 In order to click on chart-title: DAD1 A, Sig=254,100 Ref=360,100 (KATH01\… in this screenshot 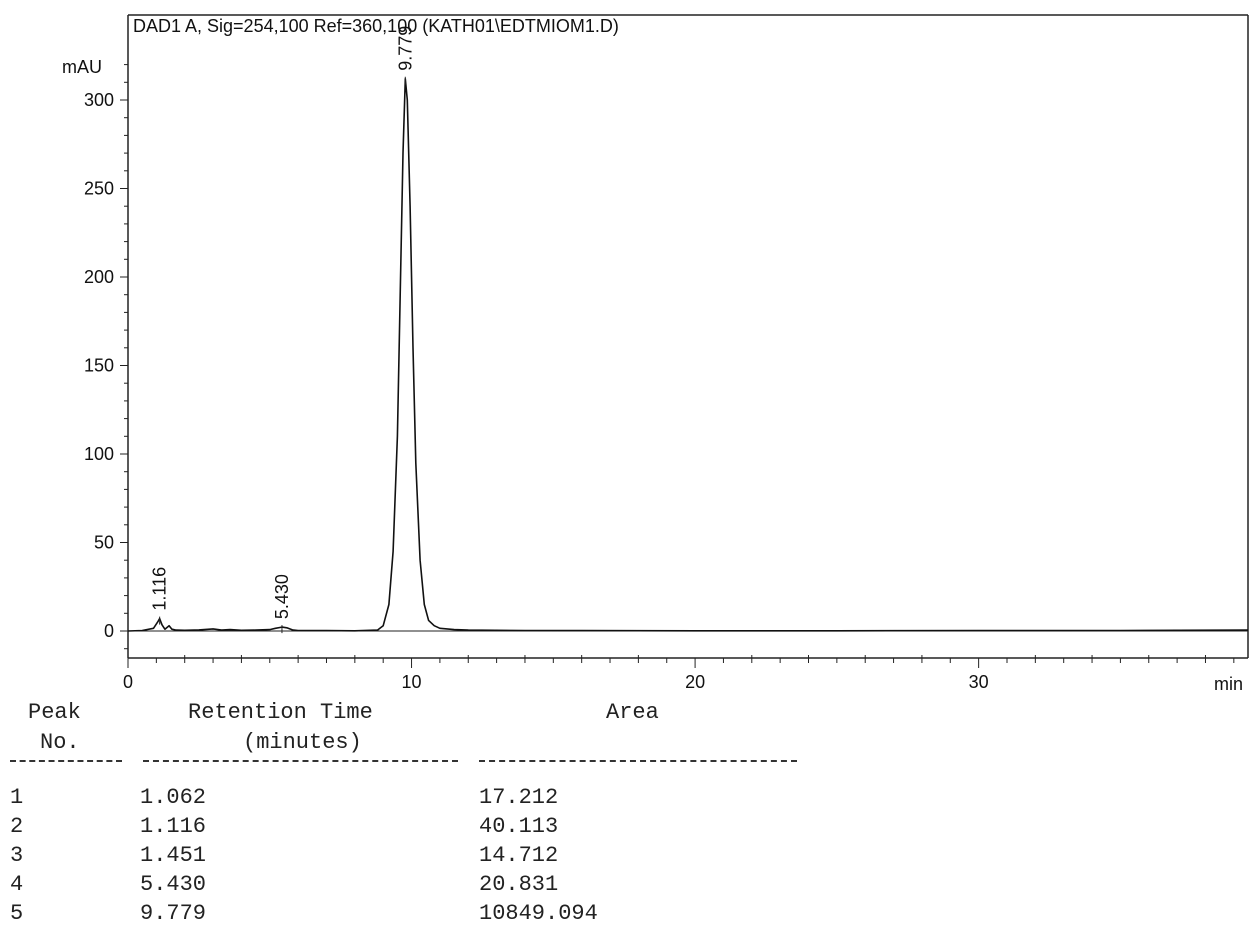, I will do `click(376, 26)`.